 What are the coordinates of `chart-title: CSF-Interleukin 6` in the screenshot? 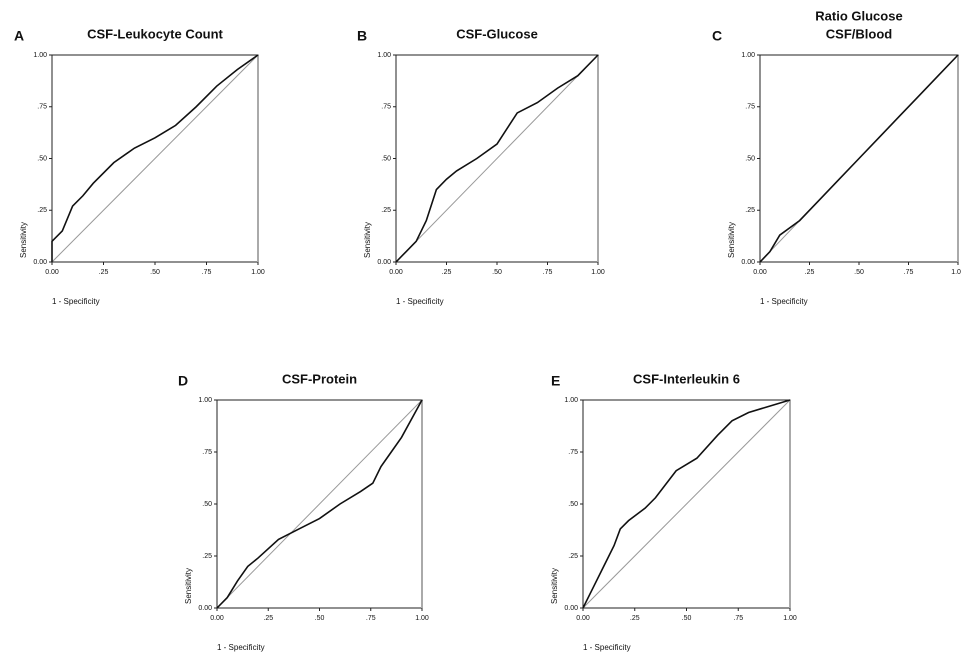 It's located at (686, 378).